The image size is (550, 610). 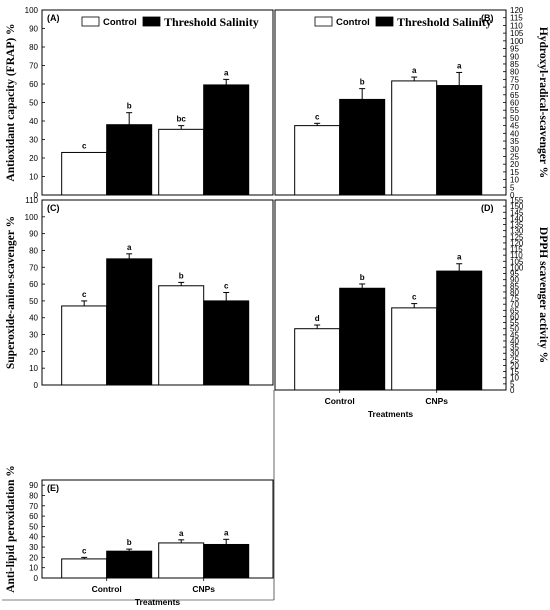 What do you see at coordinates (517, 212) in the screenshot?
I see `y-tick-label: 145` at bounding box center [517, 212].